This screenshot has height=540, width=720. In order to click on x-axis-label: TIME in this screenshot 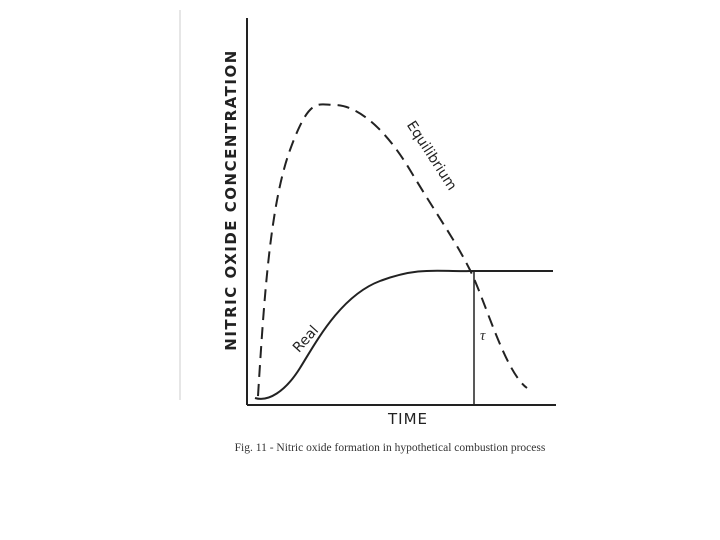, I will do `click(407, 419)`.